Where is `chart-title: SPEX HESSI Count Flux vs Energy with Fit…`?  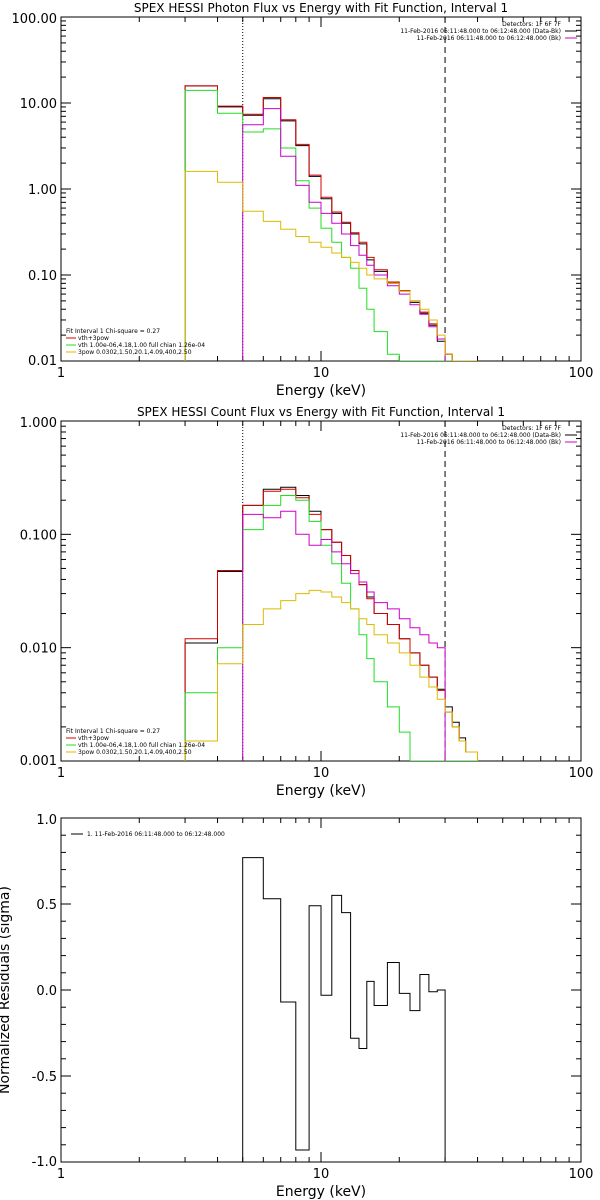
chart-title: SPEX HESSI Count Flux vs Energy with Fit… is located at coordinates (321, 412).